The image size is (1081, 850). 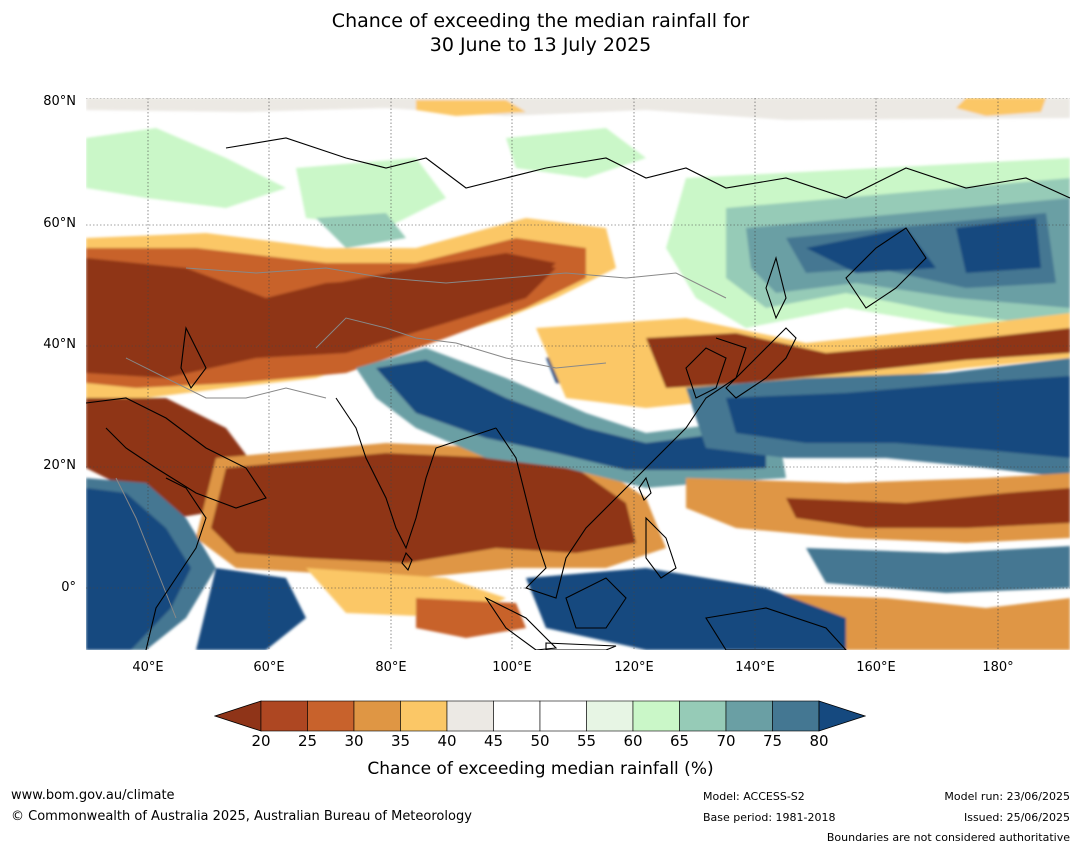 What do you see at coordinates (540, 741) in the screenshot?
I see `colorbar-tick-label: 50` at bounding box center [540, 741].